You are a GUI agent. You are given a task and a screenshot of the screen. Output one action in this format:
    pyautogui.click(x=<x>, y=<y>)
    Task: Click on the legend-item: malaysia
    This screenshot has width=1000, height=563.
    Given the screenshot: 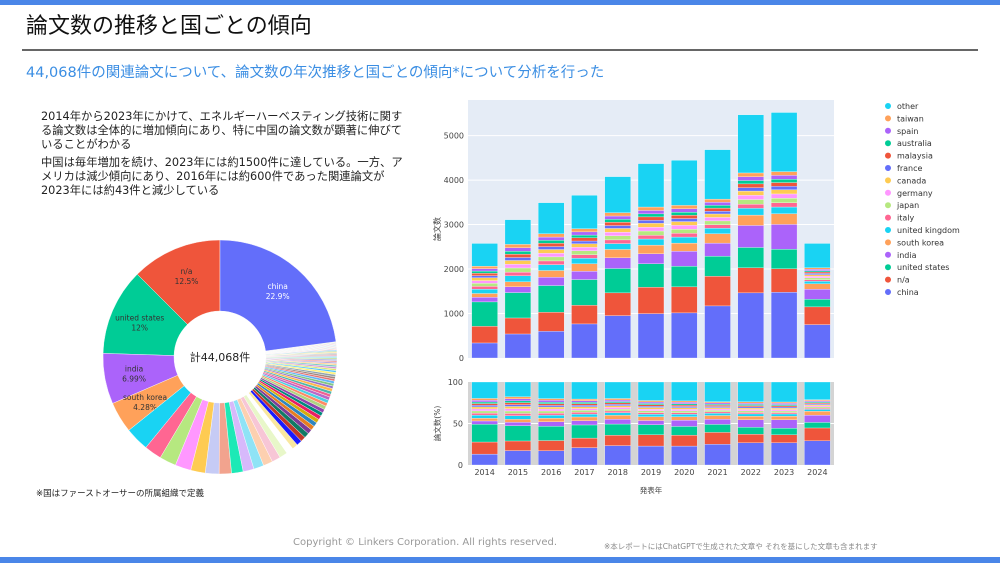 What is the action you would take?
    pyautogui.click(x=915, y=156)
    